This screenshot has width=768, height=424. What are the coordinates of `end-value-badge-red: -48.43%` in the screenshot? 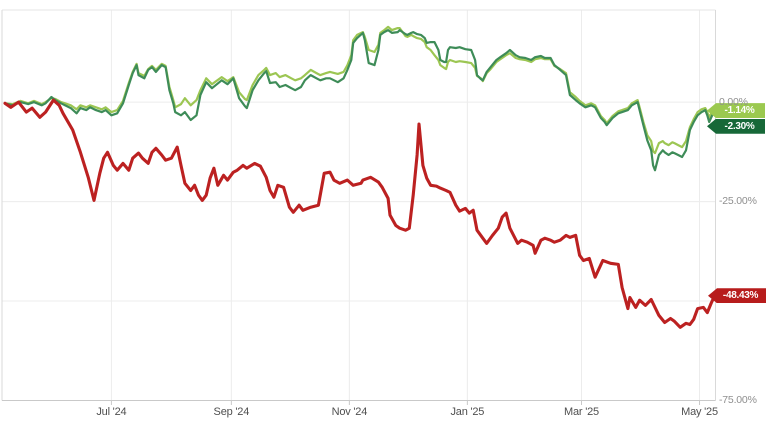 It's located at (737, 296).